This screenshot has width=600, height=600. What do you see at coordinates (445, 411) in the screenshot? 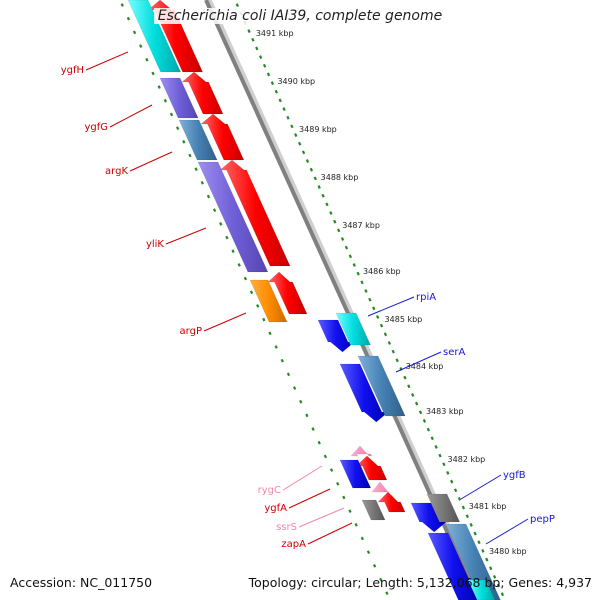
I see `scale-tick-label: 3483 kbp` at bounding box center [445, 411].